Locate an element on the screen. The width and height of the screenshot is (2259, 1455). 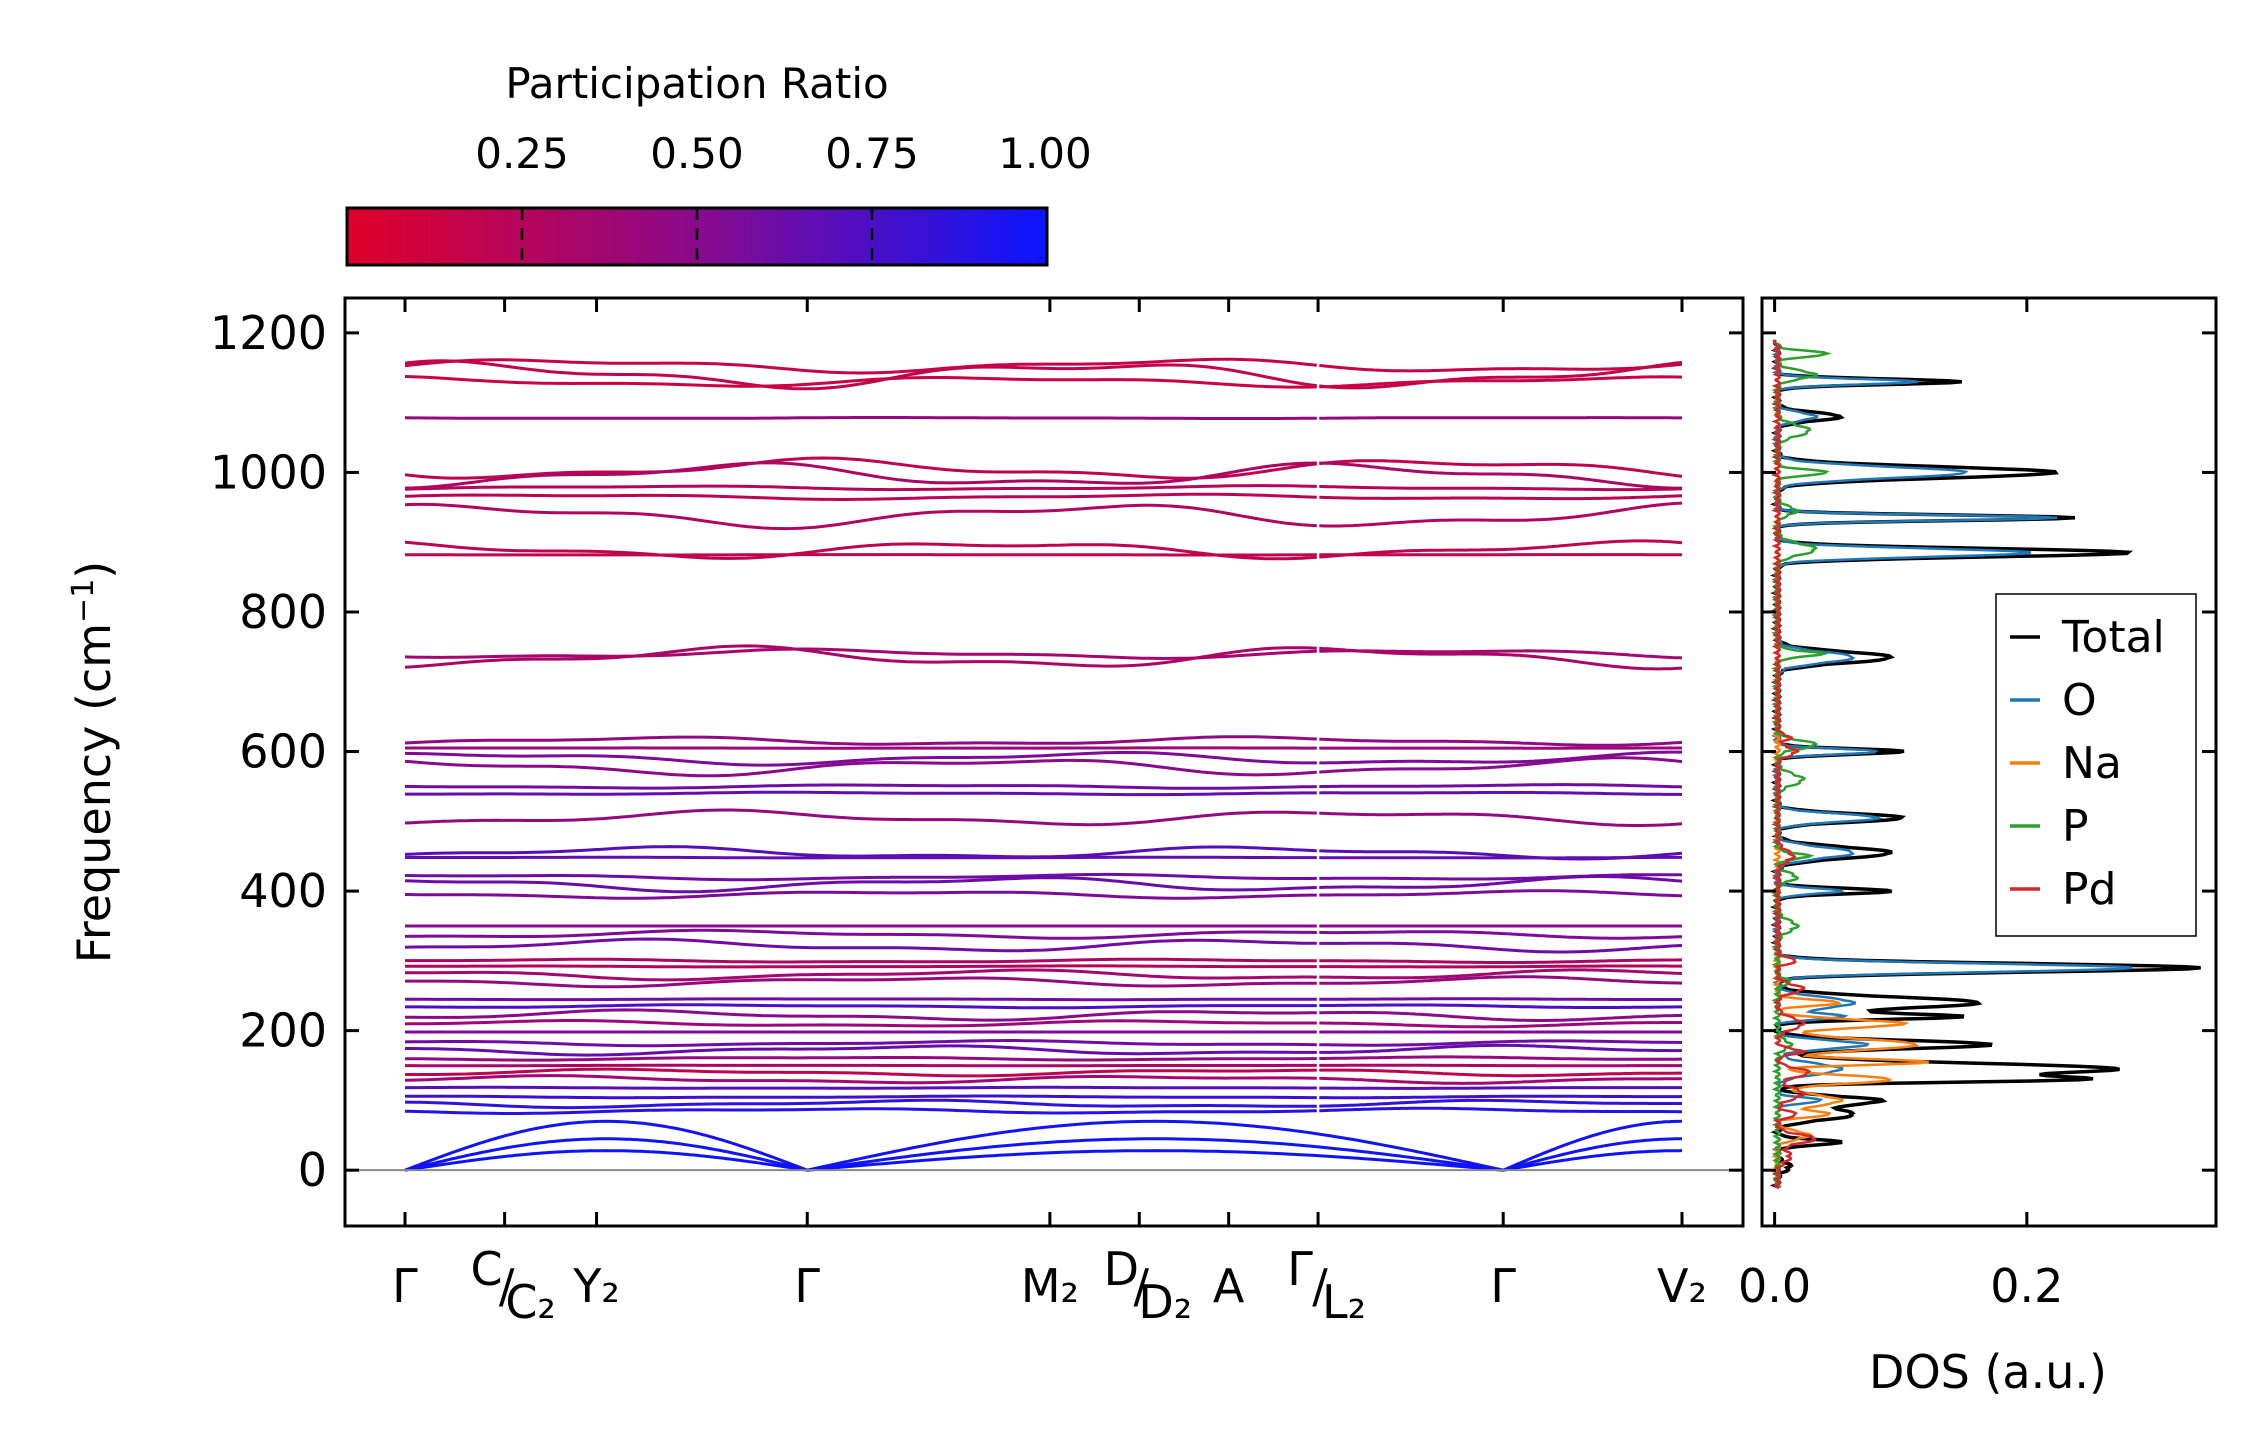
y-tick-label: 200 is located at coordinates (283, 1031).